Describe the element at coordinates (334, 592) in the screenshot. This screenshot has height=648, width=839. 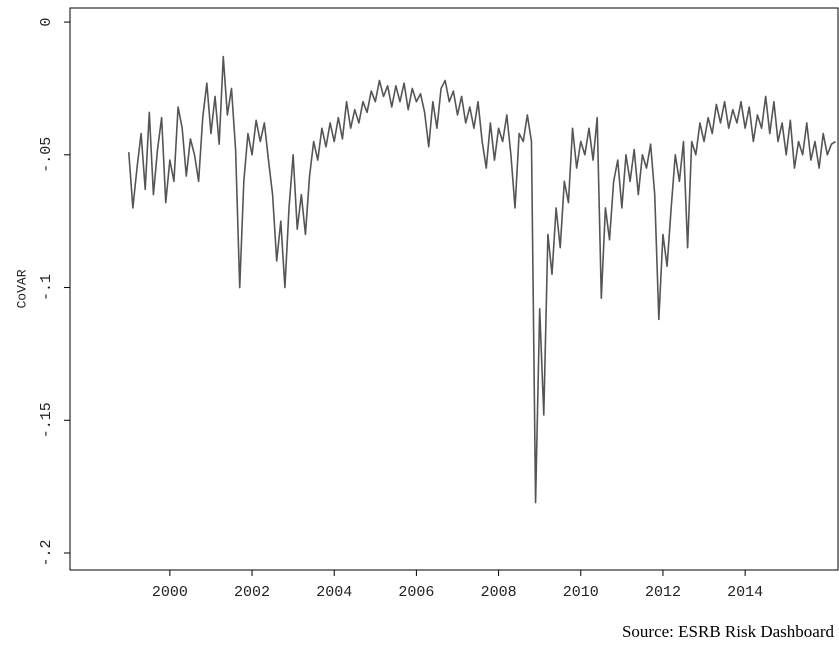
I see `x-tick-label: 2004` at that location.